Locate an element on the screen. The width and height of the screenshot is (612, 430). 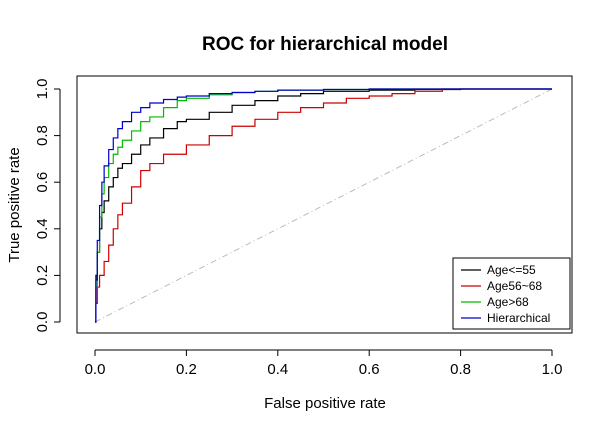
y-tick-label: 0.2 is located at coordinates (42, 275).